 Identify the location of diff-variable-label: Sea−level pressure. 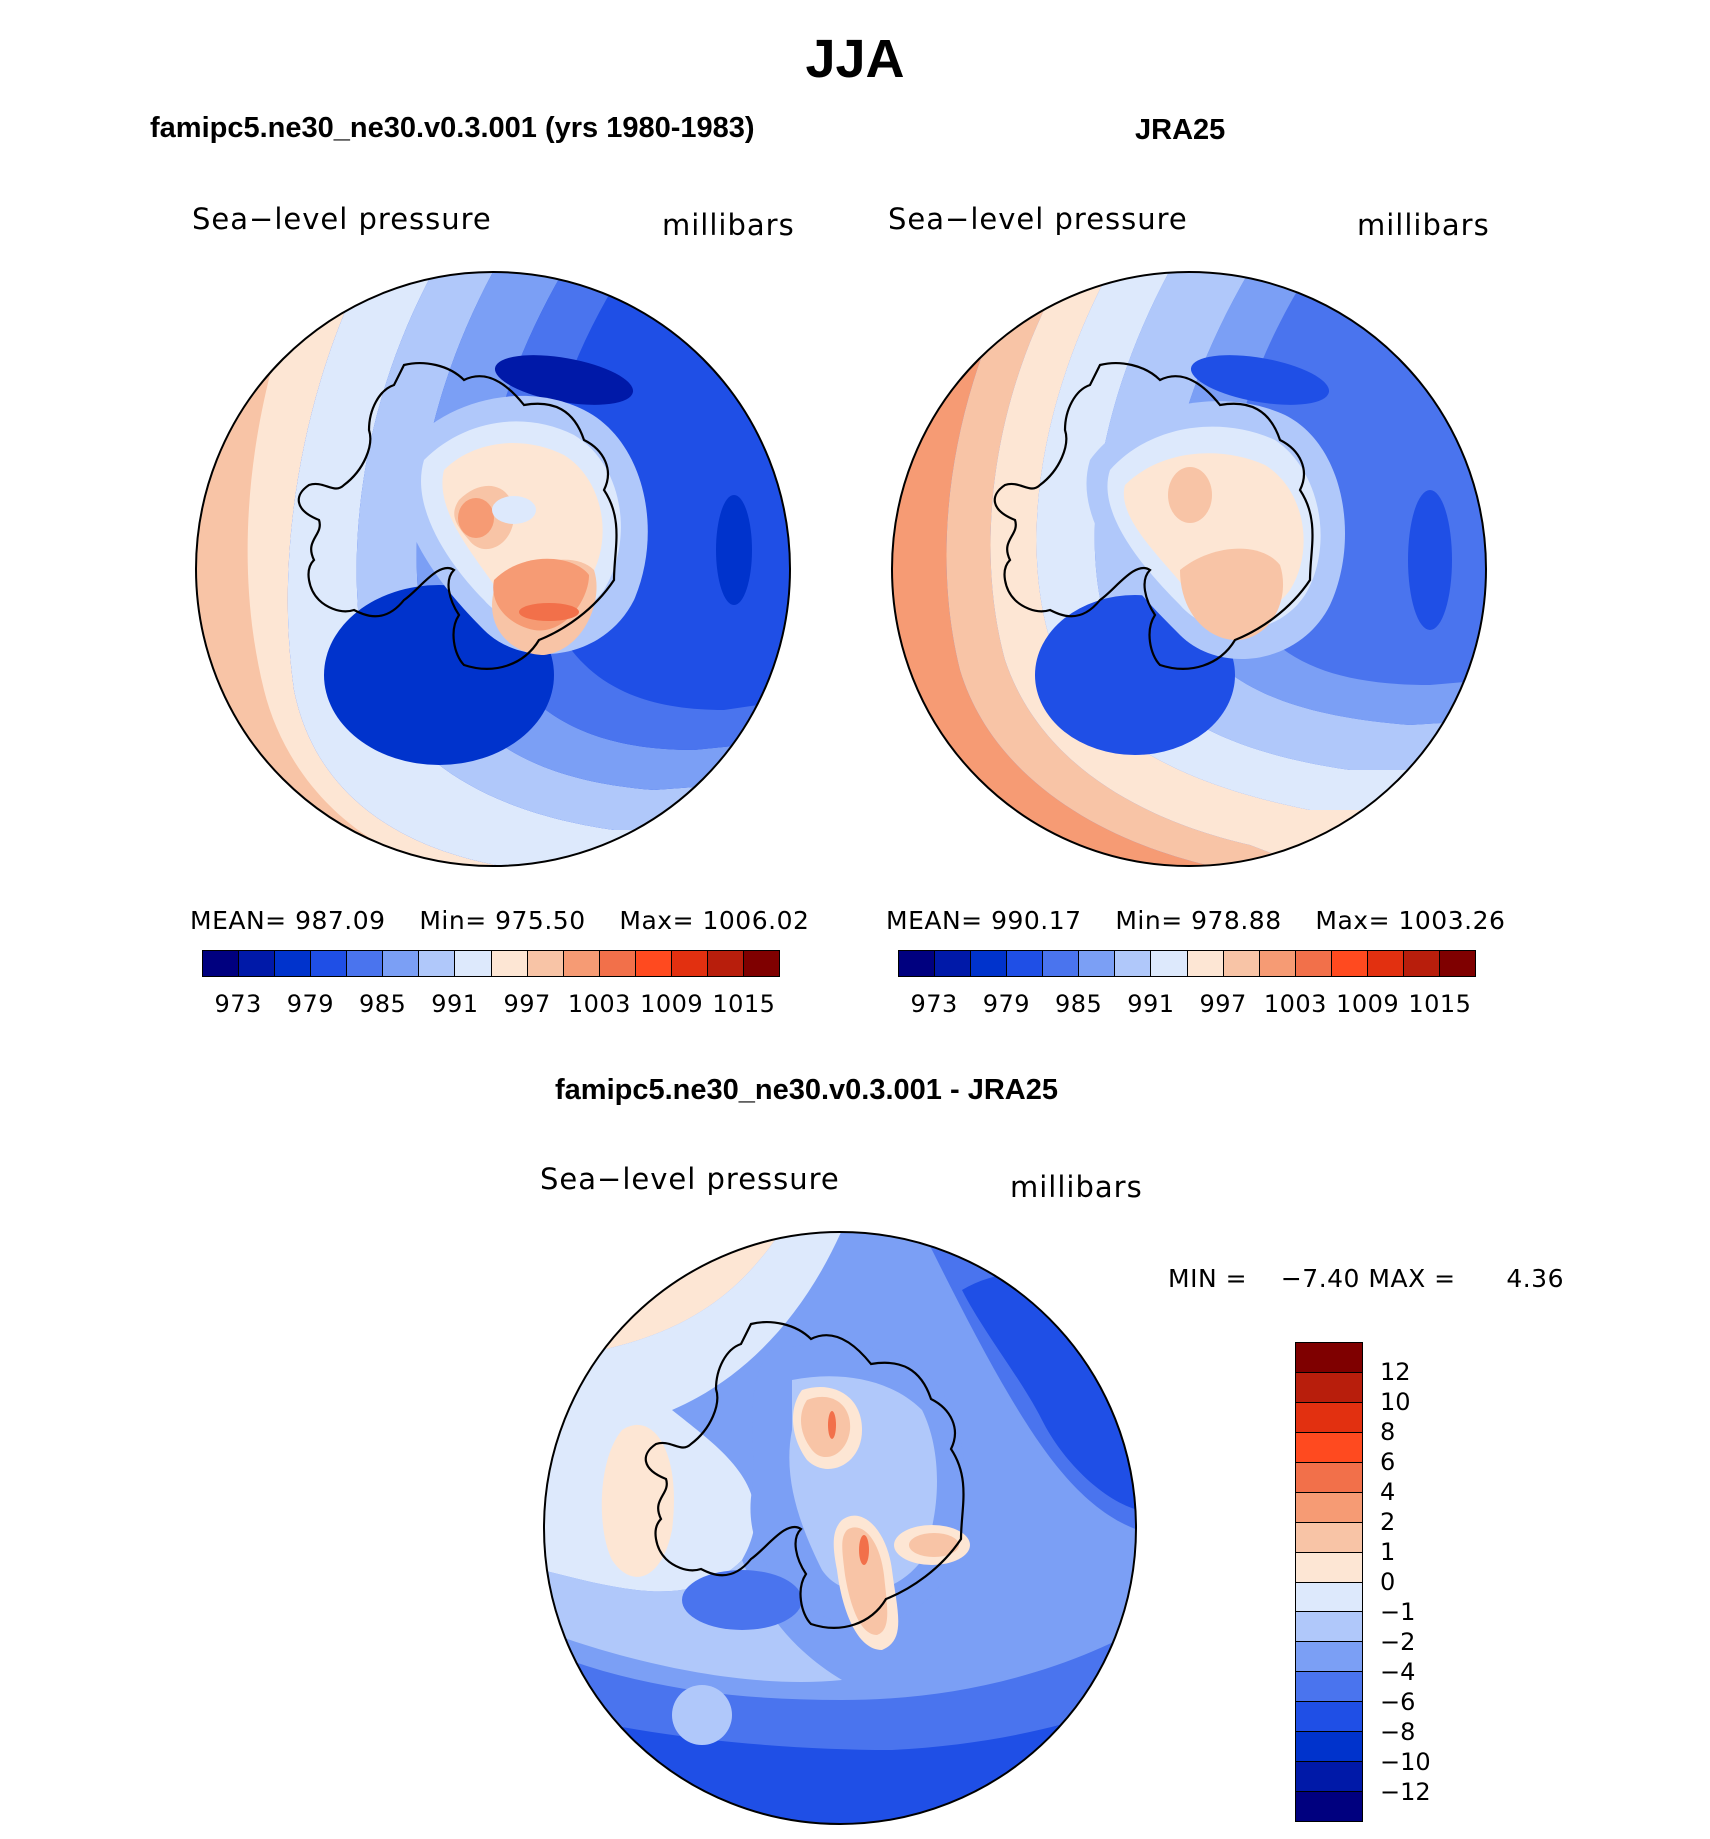
(690, 1179).